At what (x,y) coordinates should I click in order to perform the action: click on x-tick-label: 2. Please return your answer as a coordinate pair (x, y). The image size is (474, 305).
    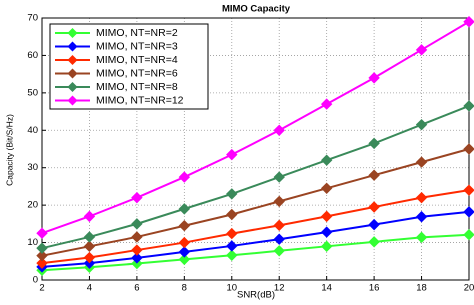
    Looking at the image, I should click on (41, 288).